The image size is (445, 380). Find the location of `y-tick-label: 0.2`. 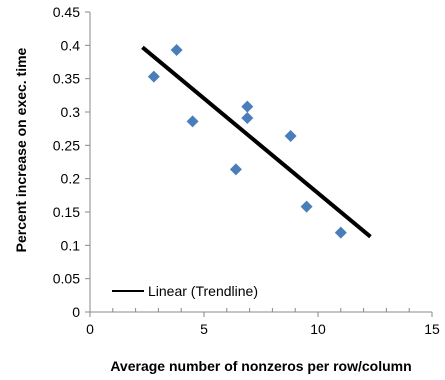

y-tick-label: 0.2 is located at coordinates (71, 179).